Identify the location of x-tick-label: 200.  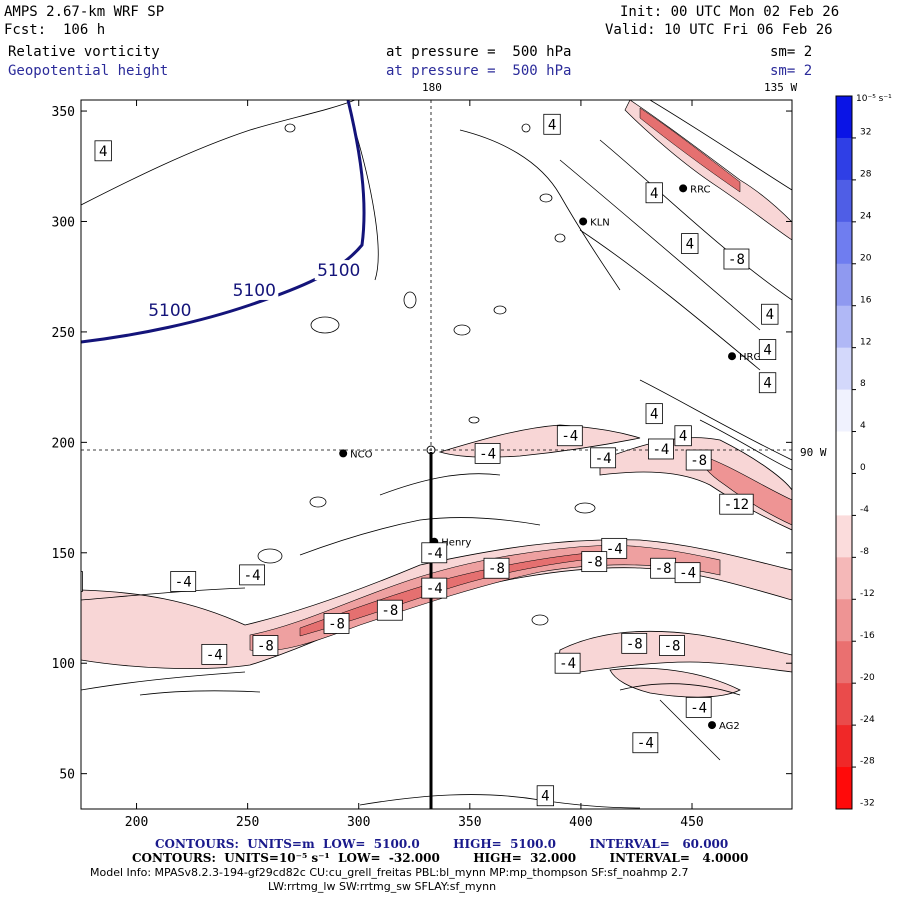
(136, 822).